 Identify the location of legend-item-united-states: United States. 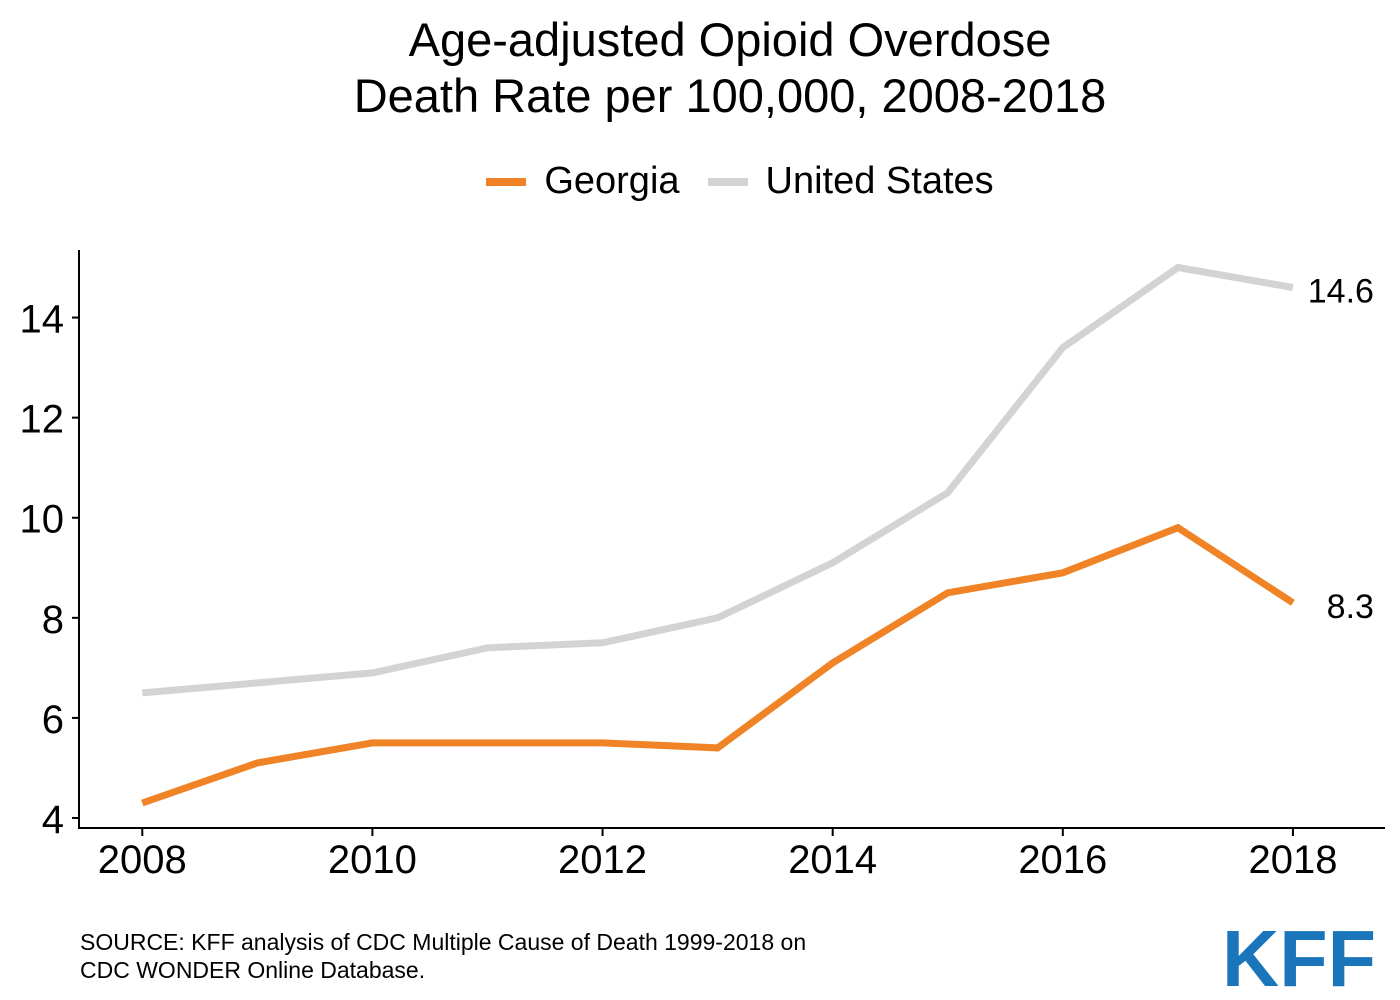
(850, 181).